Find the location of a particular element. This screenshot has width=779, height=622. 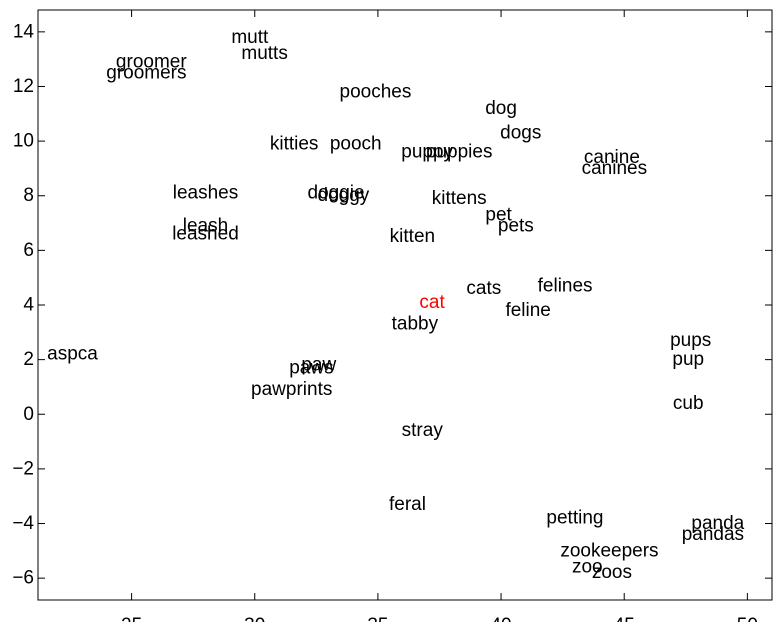

word-point-canines: canines is located at coordinates (615, 168).